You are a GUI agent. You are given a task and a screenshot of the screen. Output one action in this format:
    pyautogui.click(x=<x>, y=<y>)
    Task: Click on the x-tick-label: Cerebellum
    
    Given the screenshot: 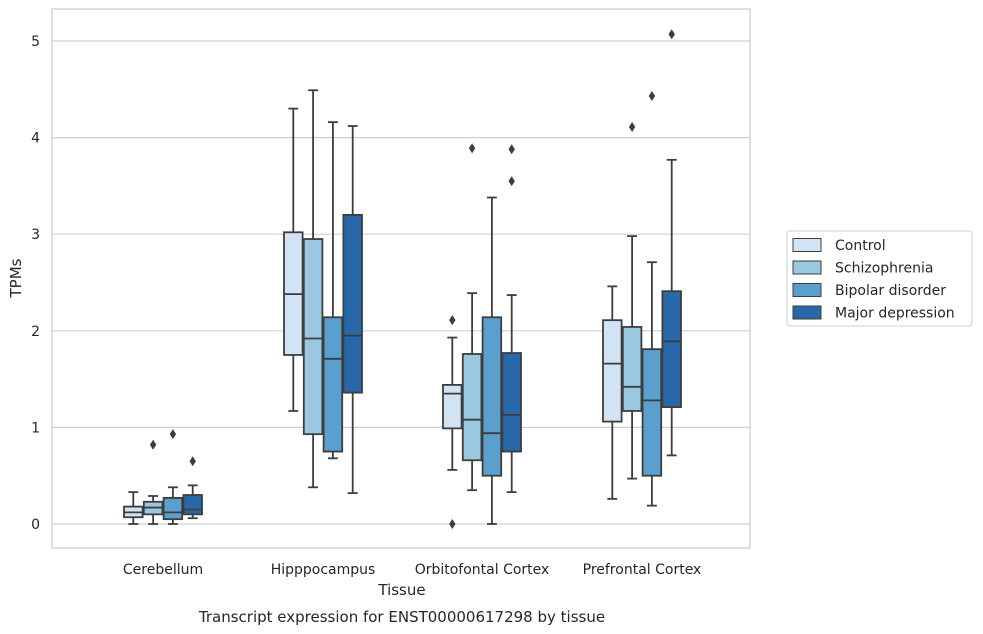 What is the action you would take?
    pyautogui.click(x=163, y=570)
    